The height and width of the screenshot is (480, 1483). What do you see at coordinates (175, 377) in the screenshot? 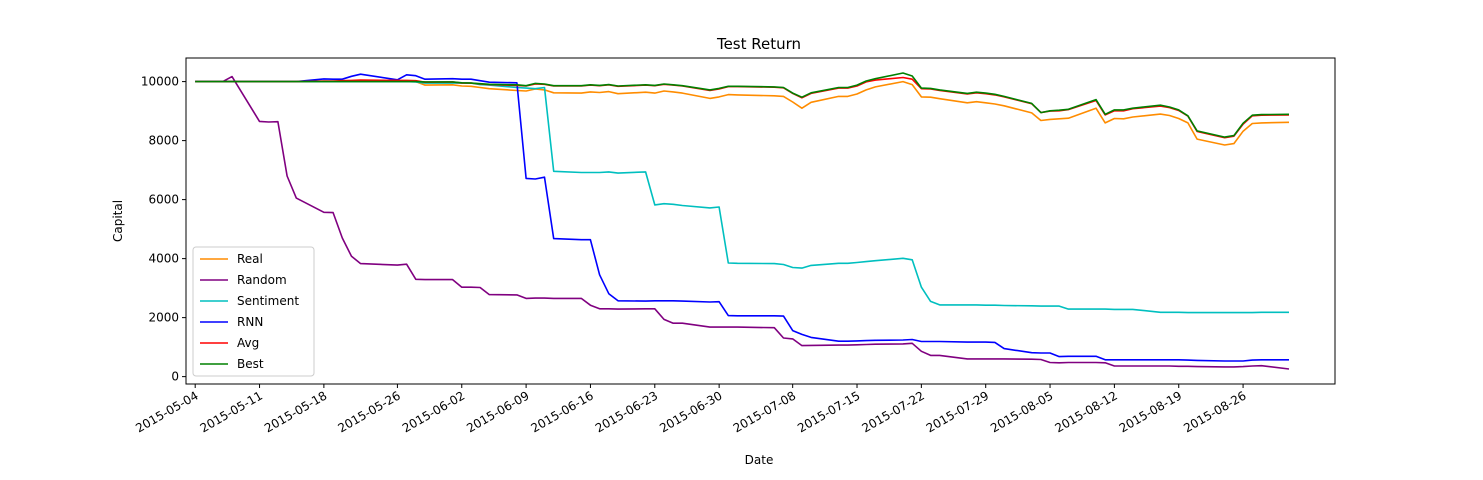
I see `y-tick-label: 0` at bounding box center [175, 377].